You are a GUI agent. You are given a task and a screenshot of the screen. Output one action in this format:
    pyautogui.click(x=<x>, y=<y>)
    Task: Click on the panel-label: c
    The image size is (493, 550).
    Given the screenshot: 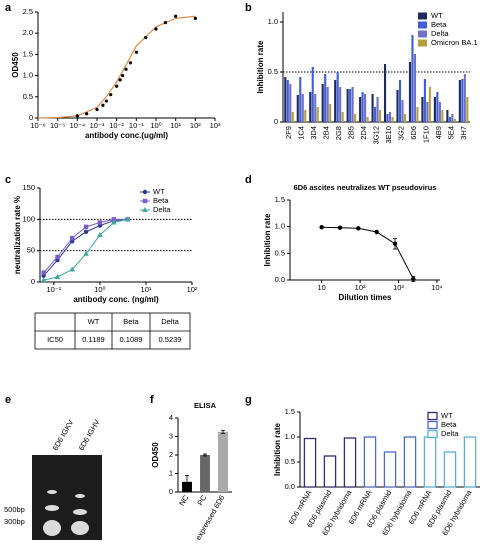 What is the action you would take?
    pyautogui.click(x=8, y=180)
    